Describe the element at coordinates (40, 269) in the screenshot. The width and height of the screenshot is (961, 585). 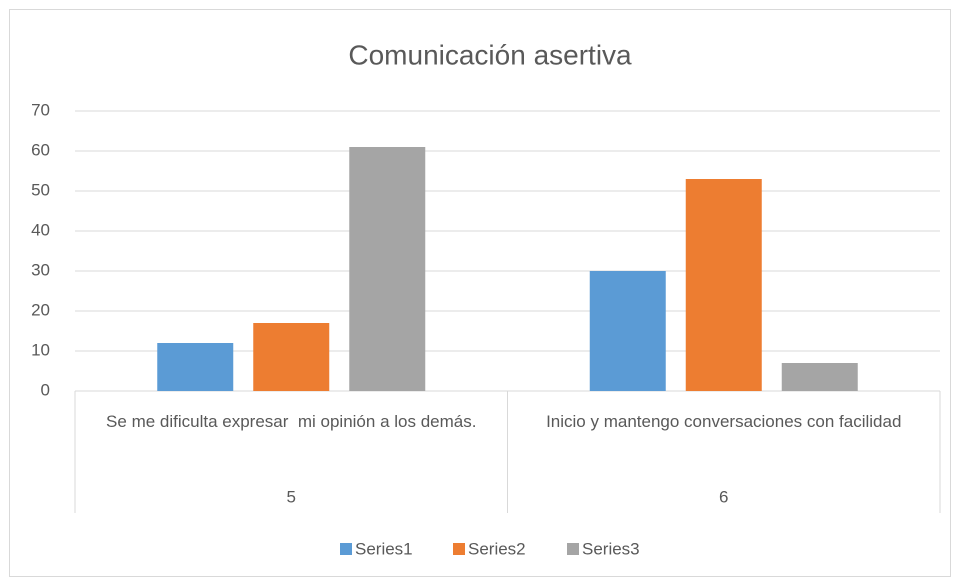
I see `y-tick-label: 30` at that location.